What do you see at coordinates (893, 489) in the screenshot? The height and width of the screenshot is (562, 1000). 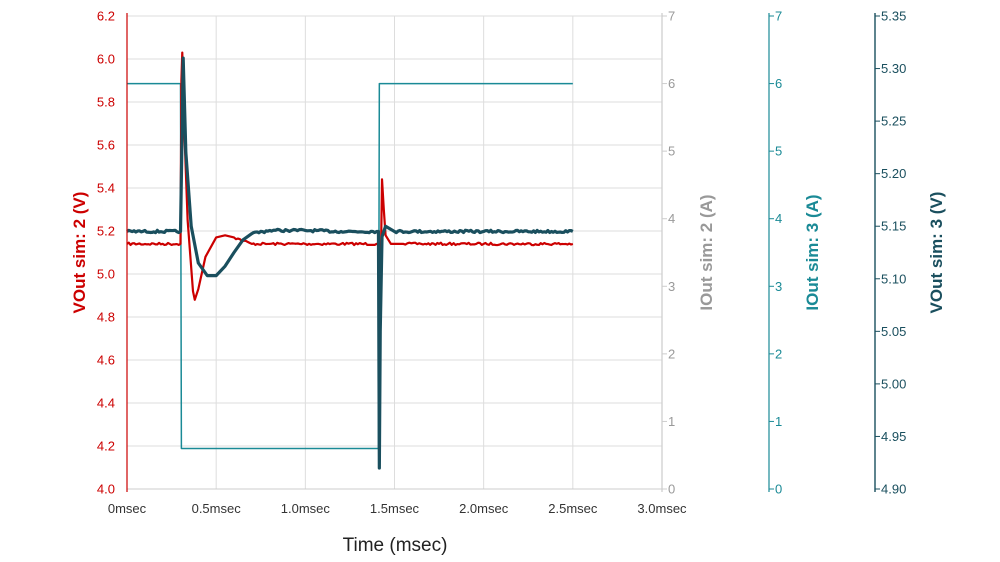 I see `vout3-tick-label: 4.90` at bounding box center [893, 489].